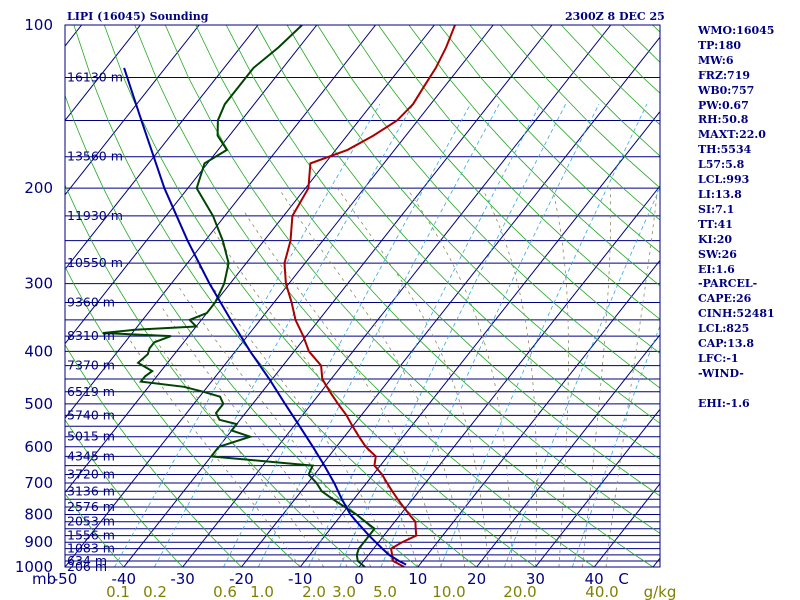  I want to click on height-level-label: 2053 m, so click(91, 521).